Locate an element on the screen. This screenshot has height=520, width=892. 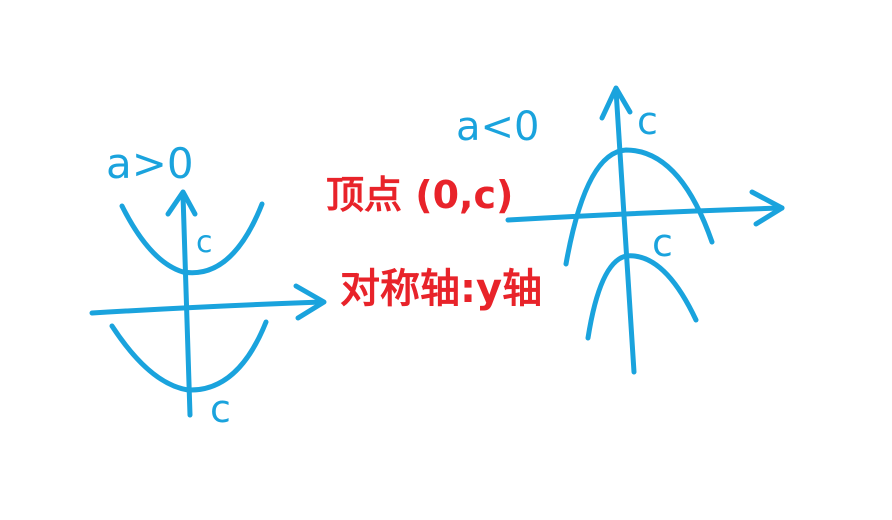
right-lower-vertex-label: c is located at coordinates (662, 243).